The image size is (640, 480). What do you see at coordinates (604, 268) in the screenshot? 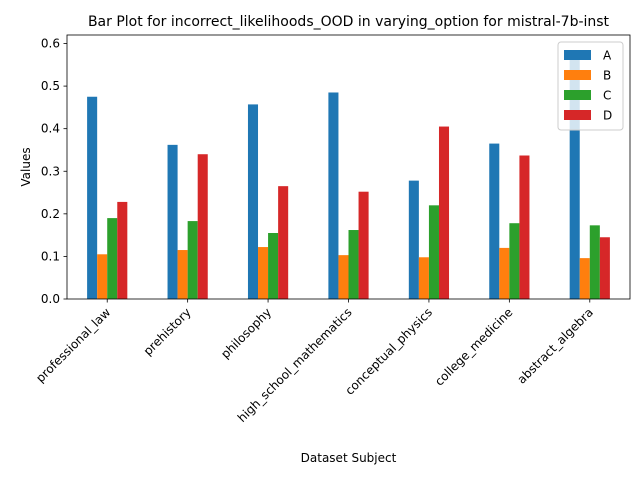
I see `bar-D-abstract_algebra` at bounding box center [604, 268].